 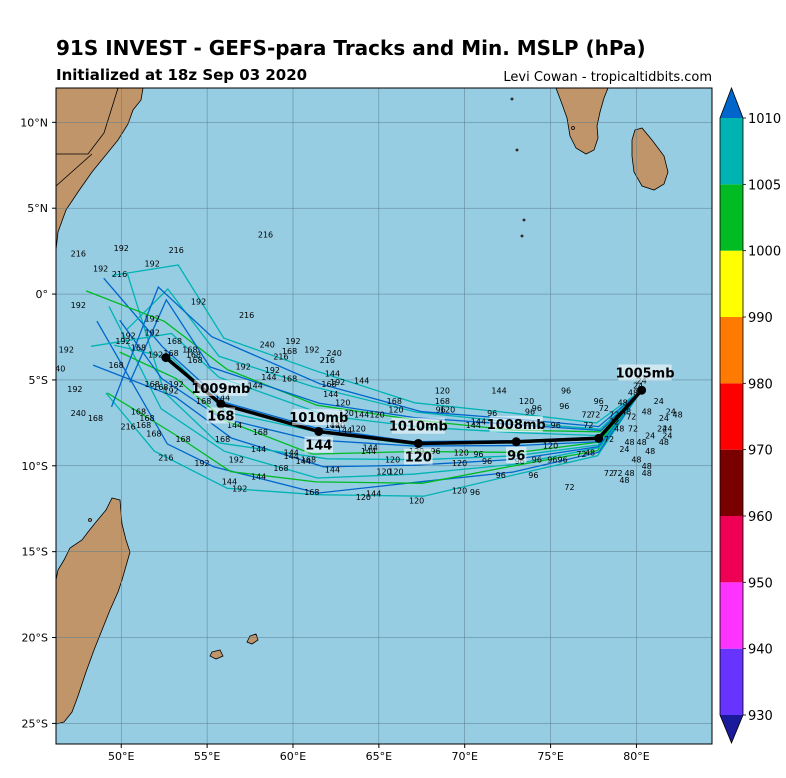 What do you see at coordinates (35, 723) in the screenshot?
I see `lat-label: 25°S` at bounding box center [35, 723].